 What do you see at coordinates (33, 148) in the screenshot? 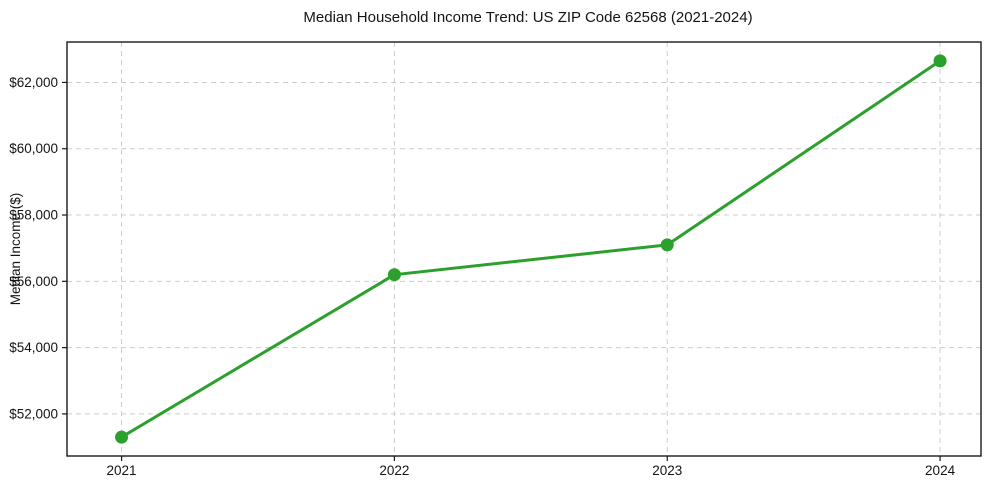
I see `y-tick-label: $60,000` at bounding box center [33, 148].